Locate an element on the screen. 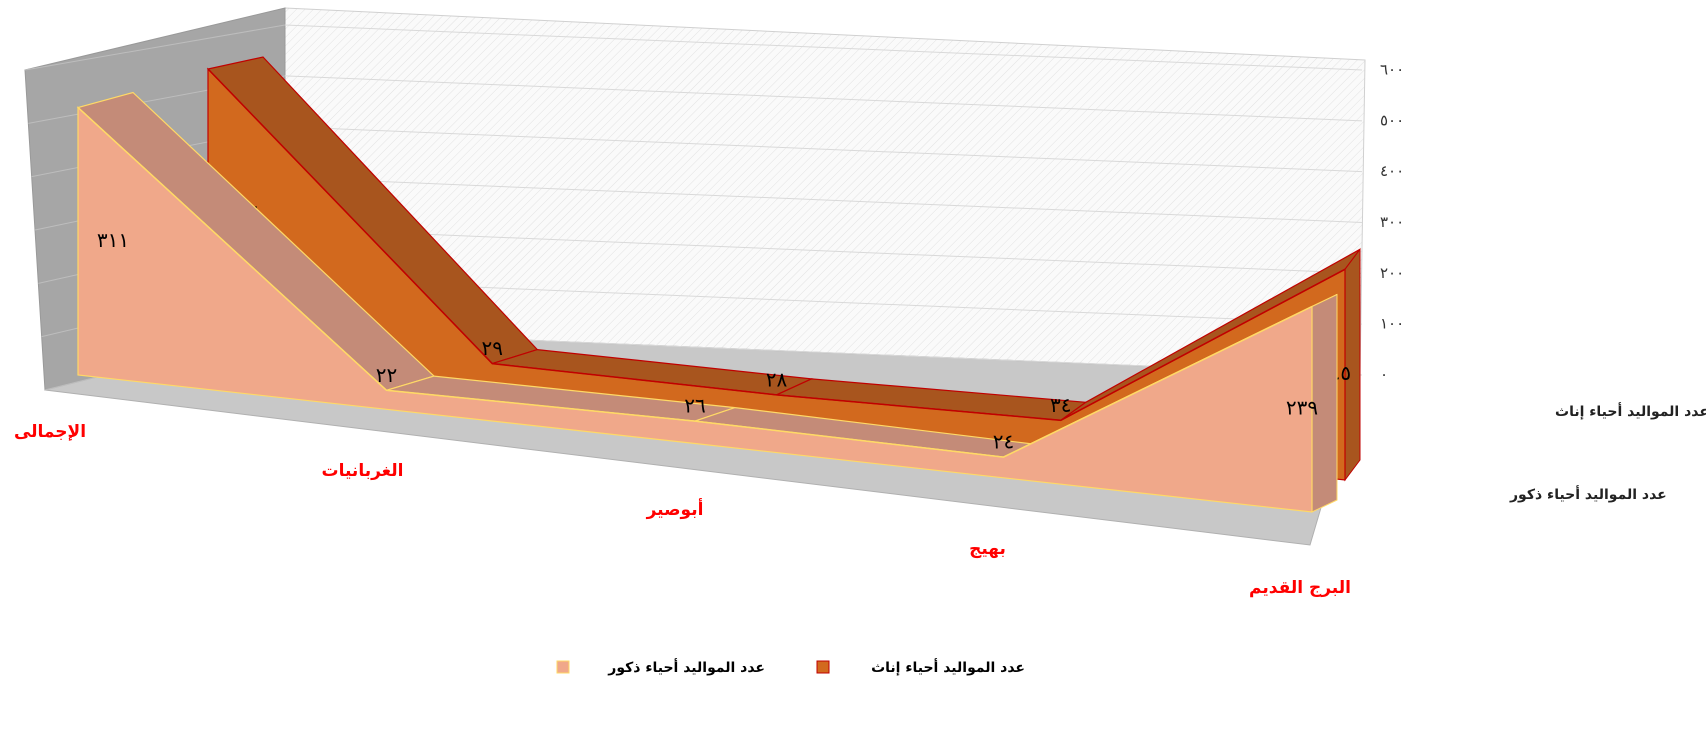 The width and height of the screenshot is (1706, 749). data-label: ٢٣٩ is located at coordinates (1302, 408).